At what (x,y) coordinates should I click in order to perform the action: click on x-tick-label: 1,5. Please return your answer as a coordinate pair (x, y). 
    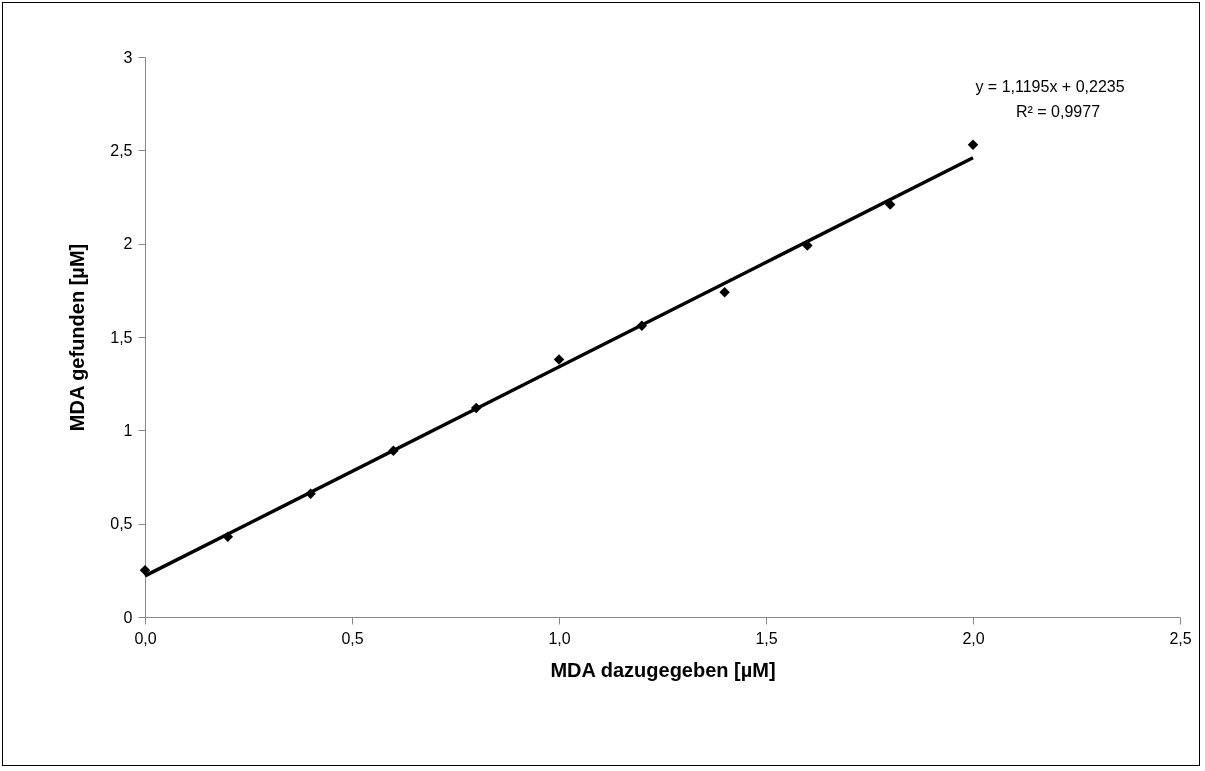
    Looking at the image, I should click on (766, 638).